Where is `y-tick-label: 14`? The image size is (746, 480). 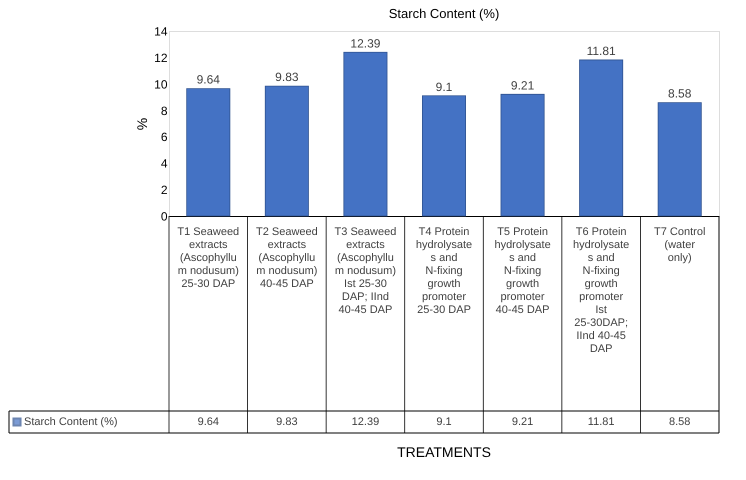
y-tick-label: 14 is located at coordinates (161, 31).